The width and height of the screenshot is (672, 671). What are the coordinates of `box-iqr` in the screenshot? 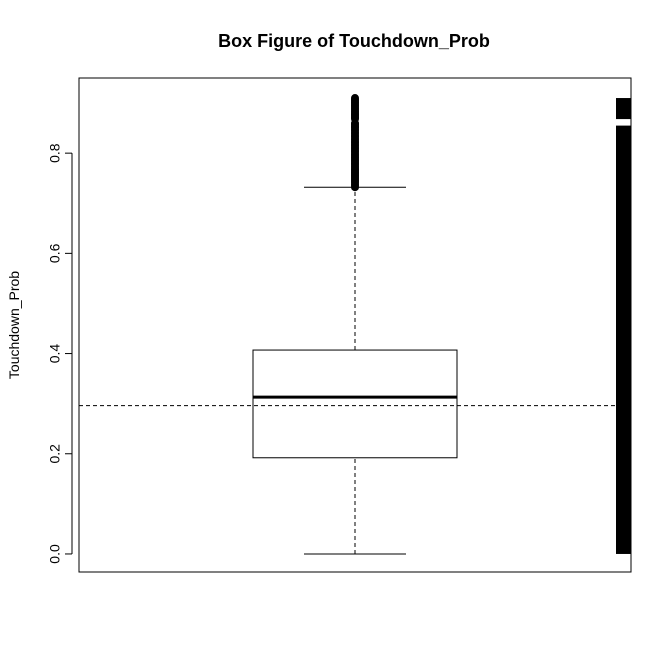 It's located at (355, 404).